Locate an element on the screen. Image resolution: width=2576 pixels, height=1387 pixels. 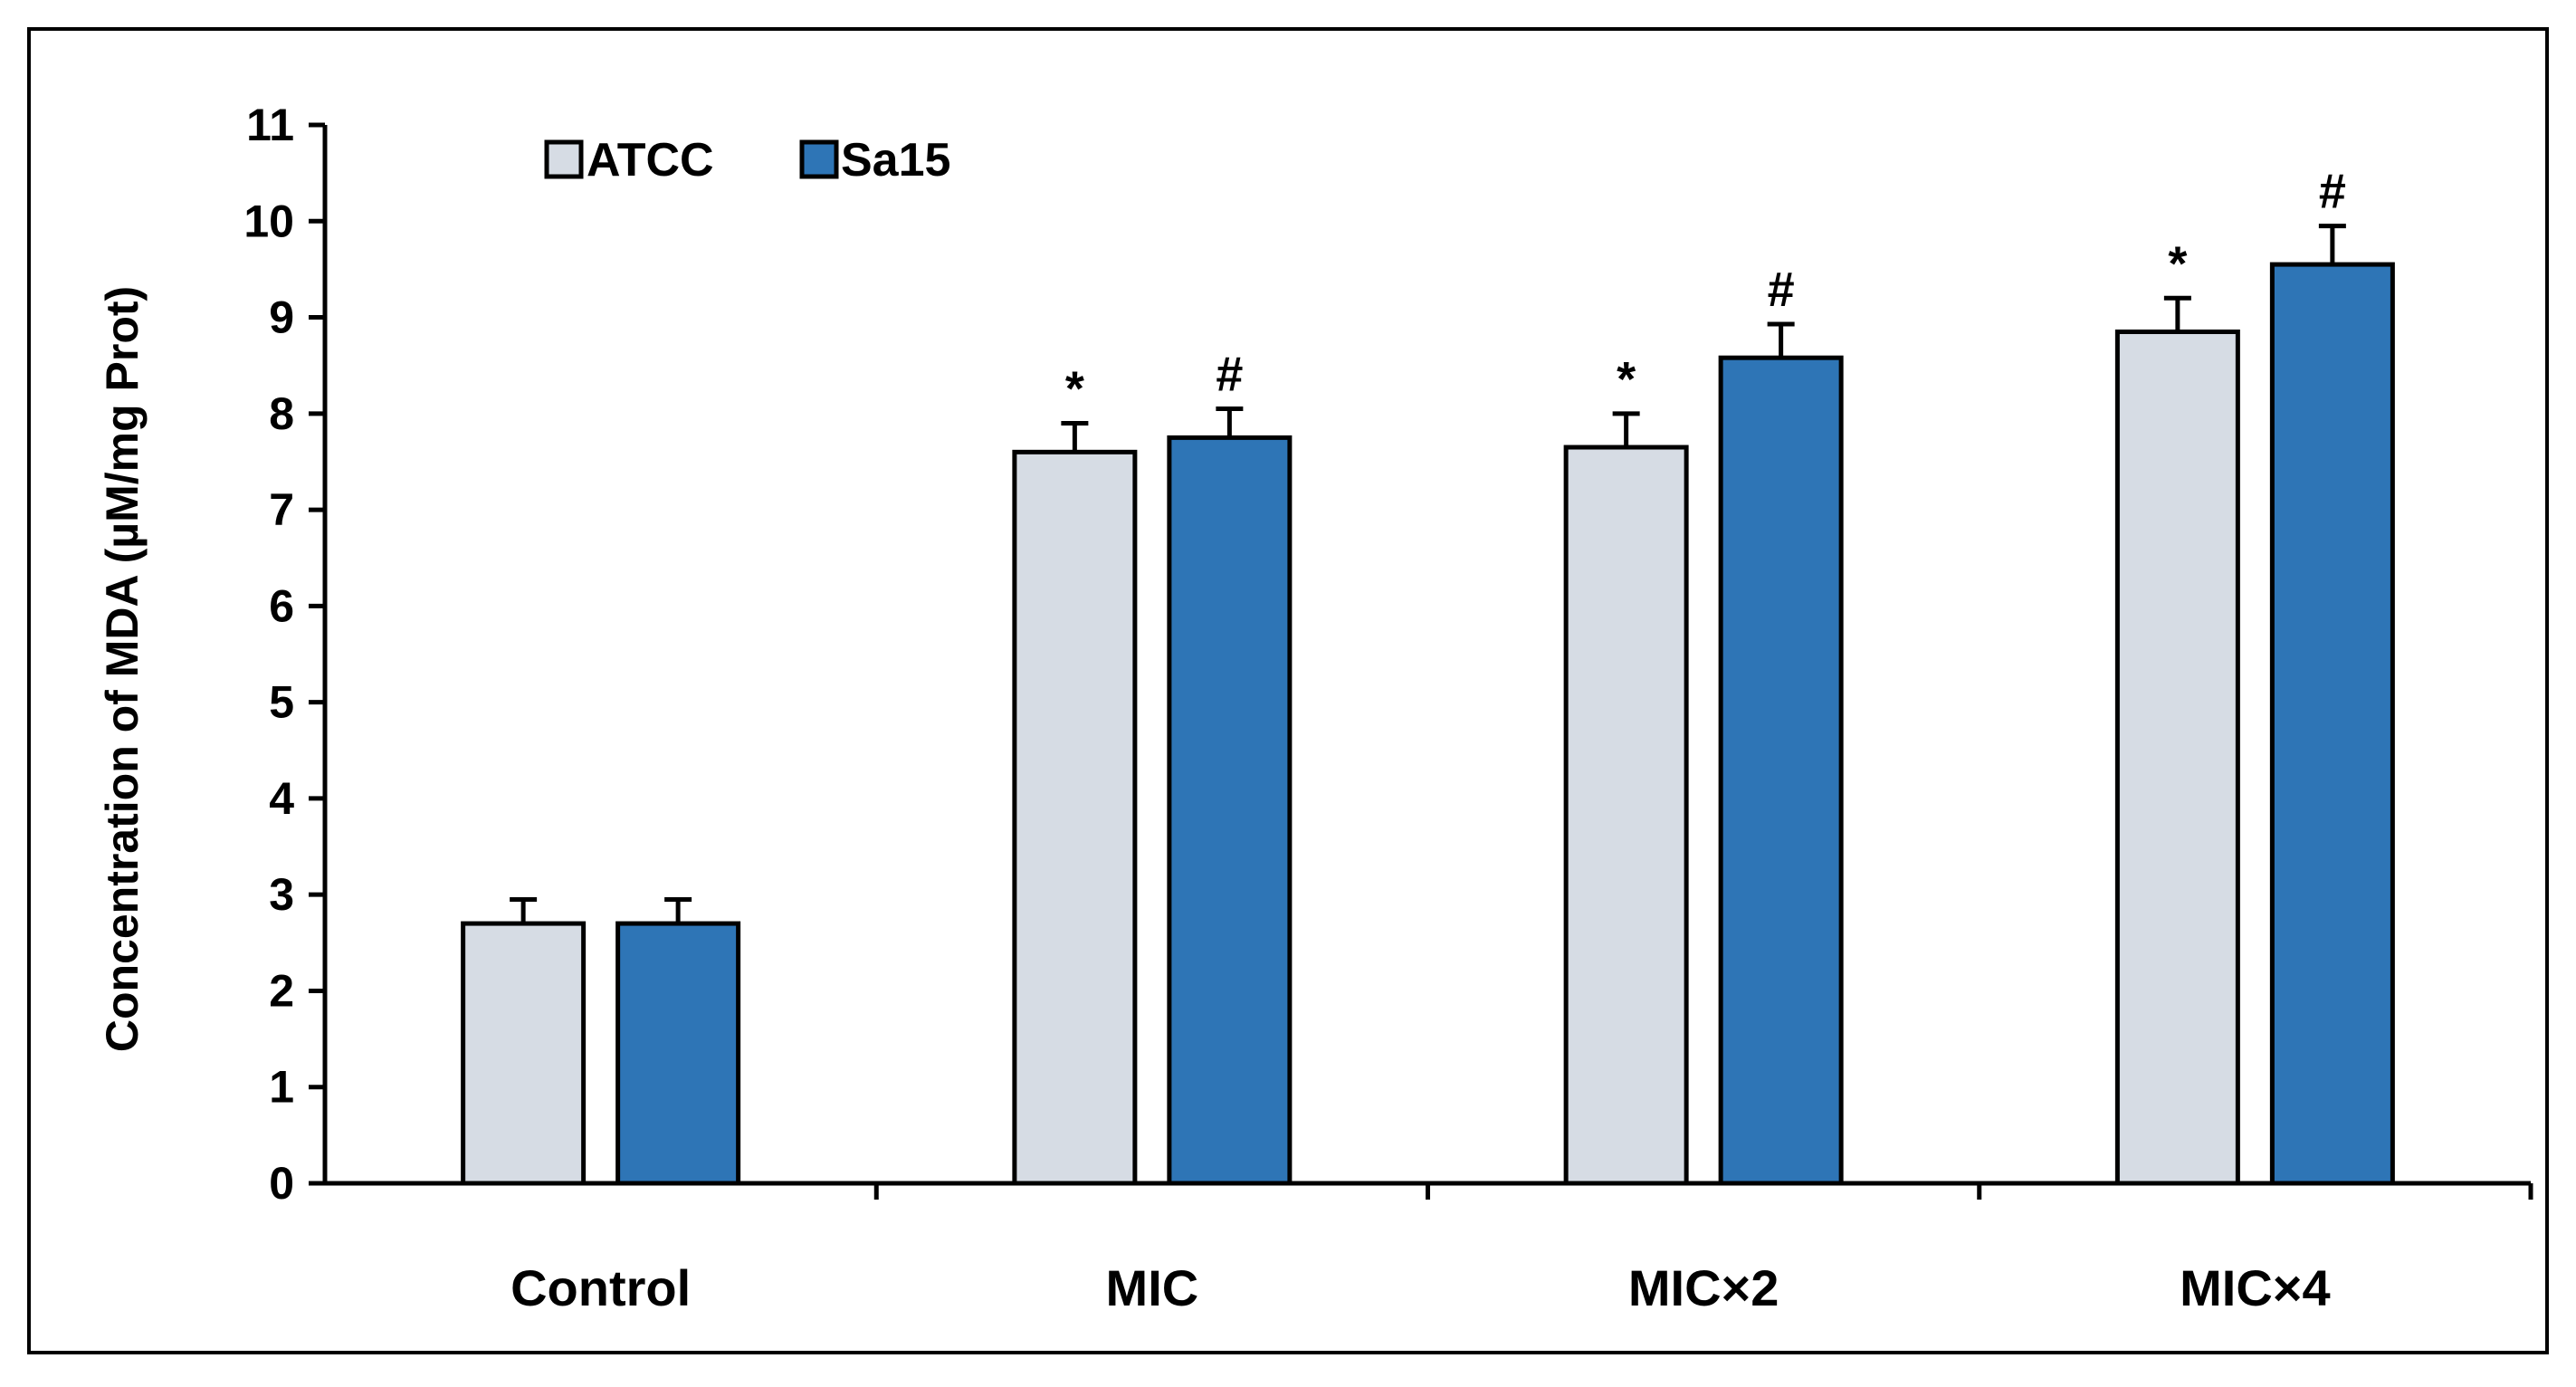
bar-sa15-control is located at coordinates (678, 1053).